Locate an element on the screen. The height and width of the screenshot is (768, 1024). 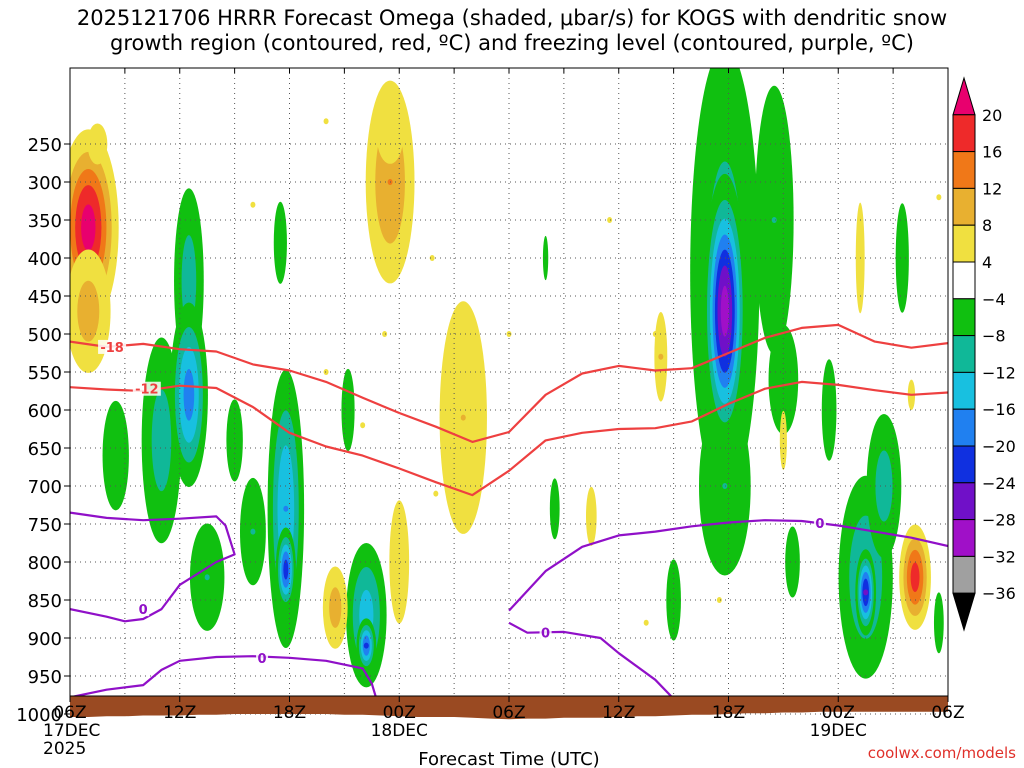
y-tick-label: 500 is located at coordinates (45, 335).